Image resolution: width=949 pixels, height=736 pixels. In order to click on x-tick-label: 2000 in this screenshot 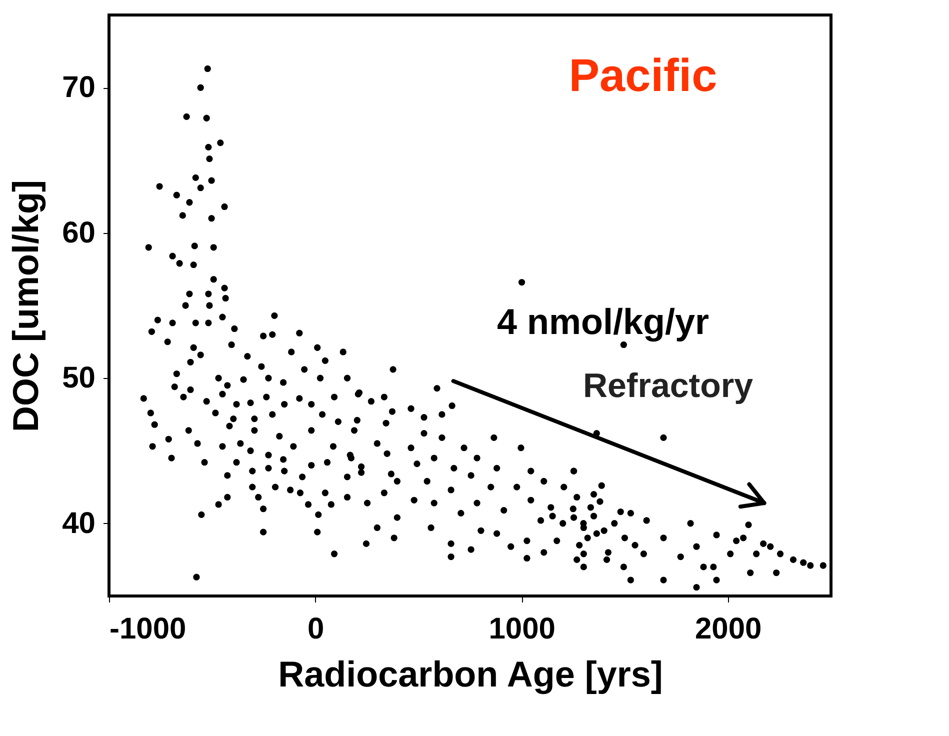, I will do `click(728, 629)`.